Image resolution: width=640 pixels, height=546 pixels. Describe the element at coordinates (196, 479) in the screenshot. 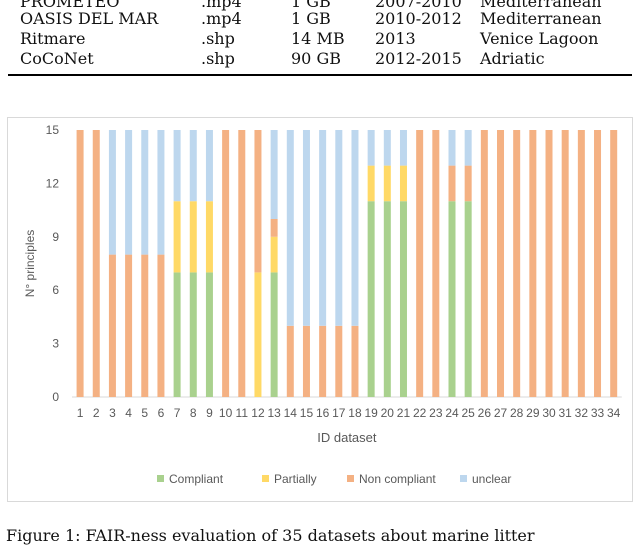

I see `legend-label: Compliant` at that location.